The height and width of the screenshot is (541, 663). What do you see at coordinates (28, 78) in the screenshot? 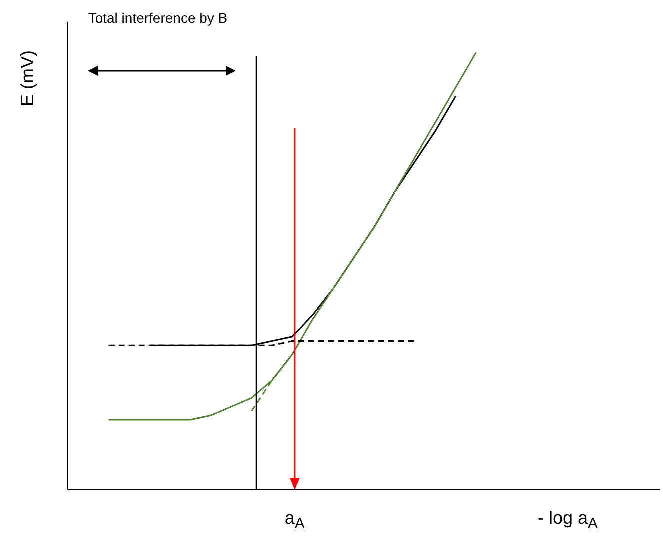
I see `y-axis-title: E (mV)` at bounding box center [28, 78].